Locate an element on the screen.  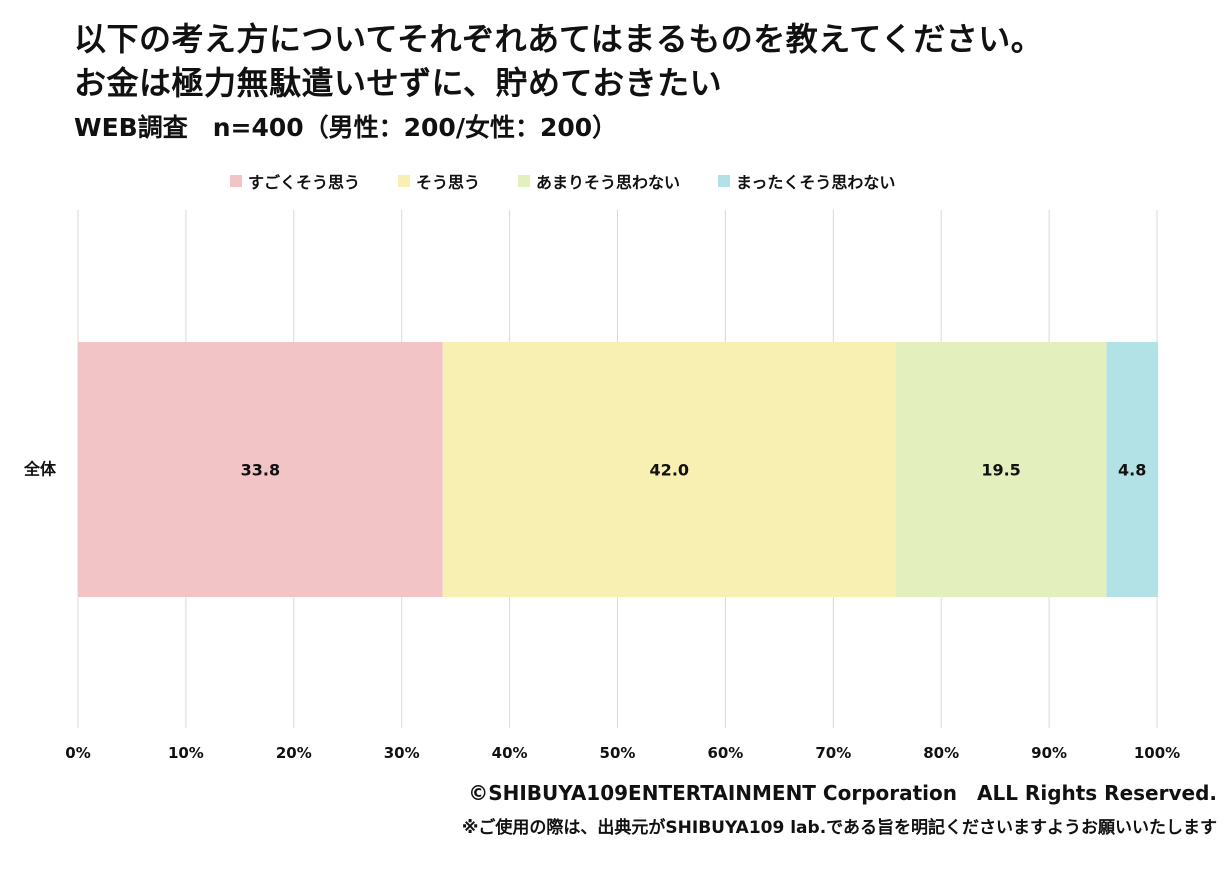
data-label-3: 19.5 is located at coordinates (1000, 470).